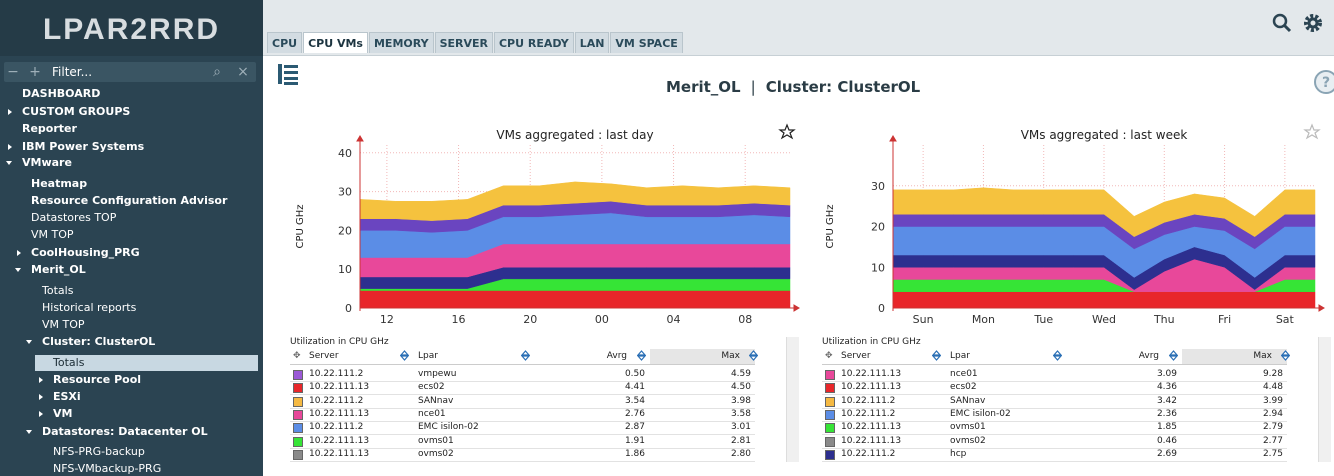  What do you see at coordinates (289, 74) in the screenshot?
I see `menu-icon` at bounding box center [289, 74].